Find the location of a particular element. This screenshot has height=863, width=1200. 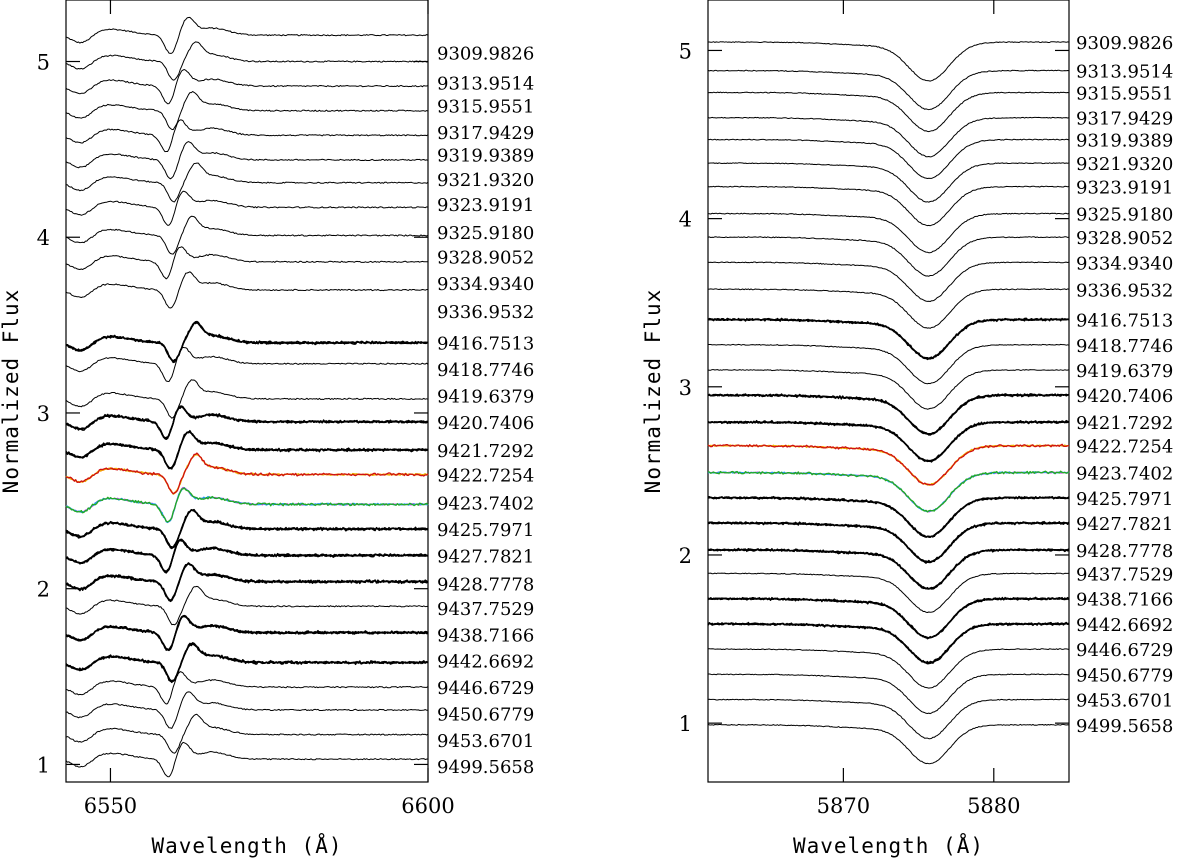

spectrum-date-label: 9334.9340 is located at coordinates (485, 284).